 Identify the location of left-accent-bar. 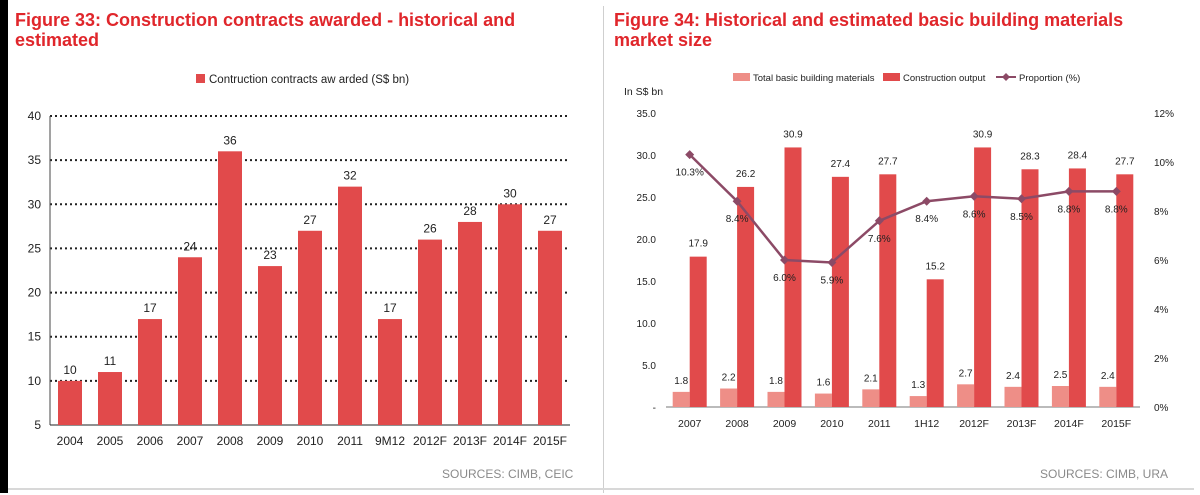
(4, 246).